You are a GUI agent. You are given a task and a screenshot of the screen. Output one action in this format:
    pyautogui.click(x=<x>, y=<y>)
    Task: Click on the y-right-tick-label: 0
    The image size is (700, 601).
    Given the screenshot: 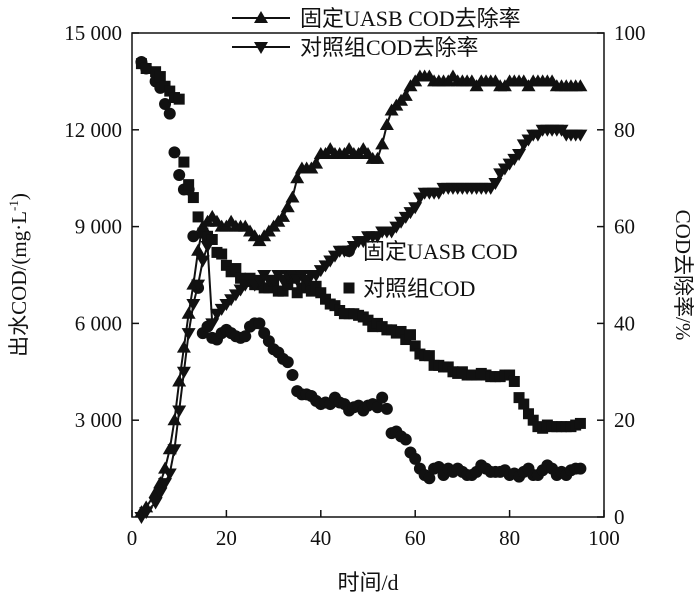 What is the action you would take?
    pyautogui.click(x=619, y=517)
    